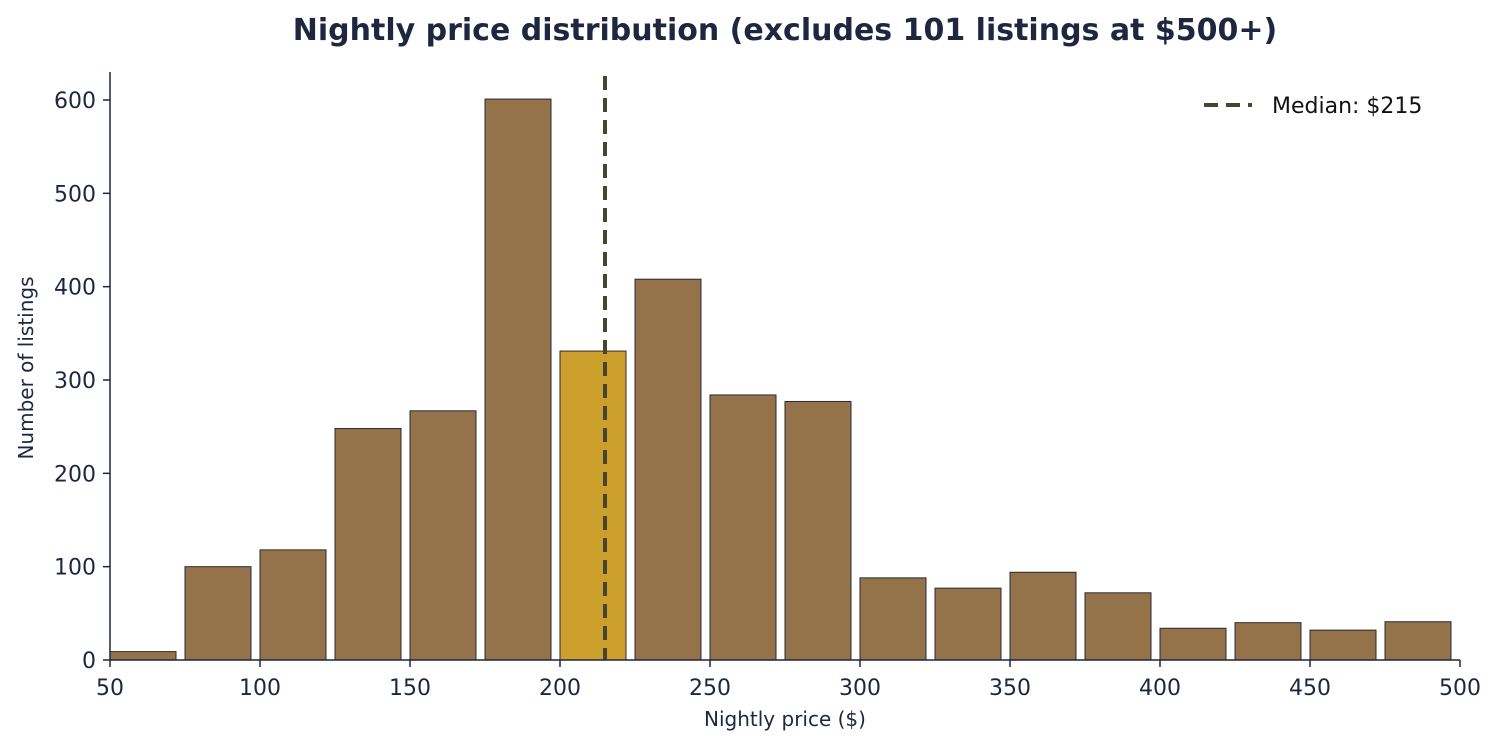 This screenshot has height=747, width=1500. I want to click on x-tick-label: 400, so click(1160, 688).